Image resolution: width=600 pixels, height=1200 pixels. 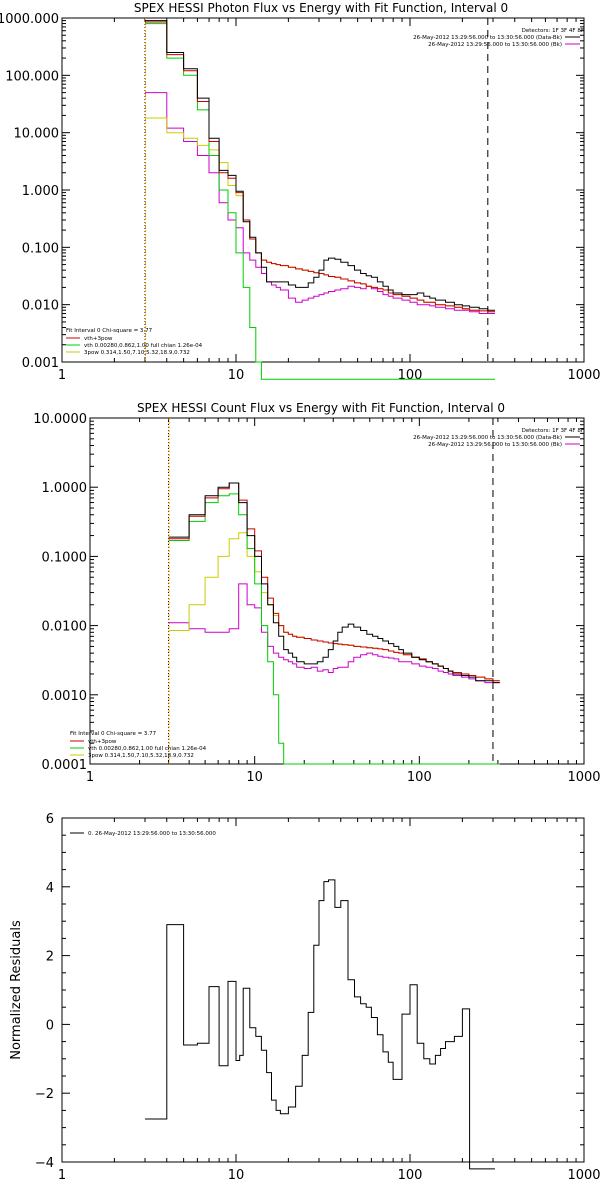 I want to click on y-tick-label: 0.1000, so click(x=65, y=557).